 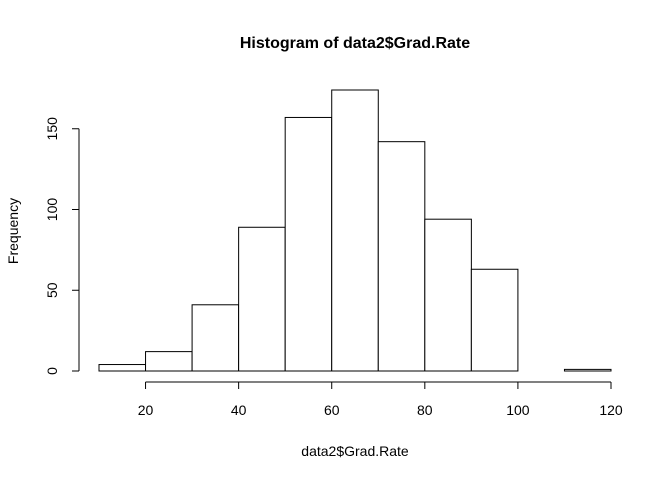 What do you see at coordinates (611, 410) in the screenshot?
I see `x-tick-label: 120` at bounding box center [611, 410].